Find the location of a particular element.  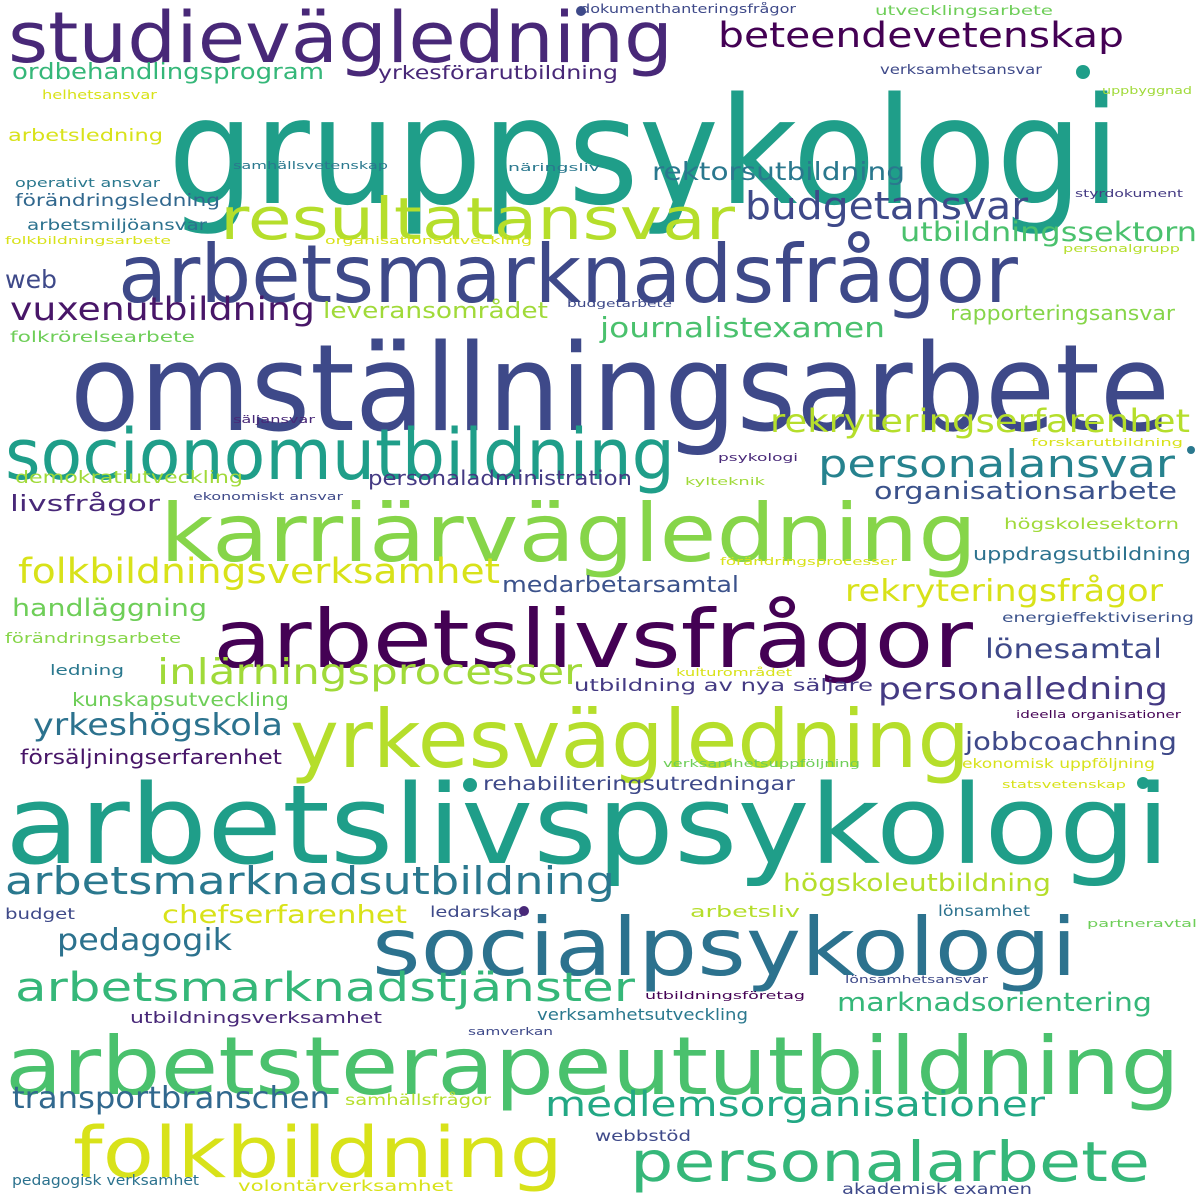

cloud-word: vuxenutbildning is located at coordinates (162, 309).